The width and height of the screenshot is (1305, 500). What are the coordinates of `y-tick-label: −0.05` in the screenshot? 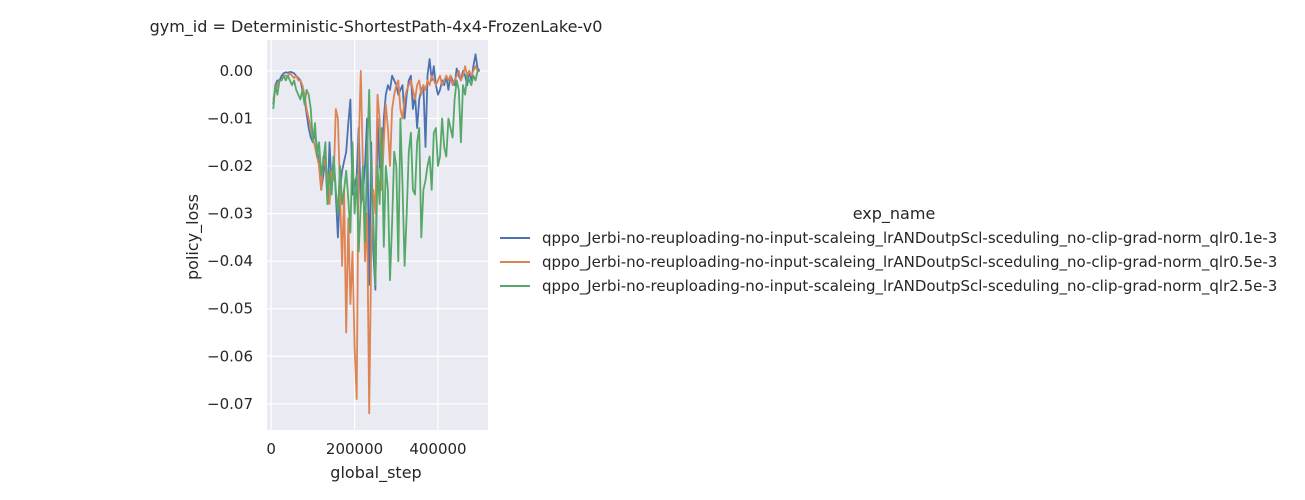 It's located at (230, 309).